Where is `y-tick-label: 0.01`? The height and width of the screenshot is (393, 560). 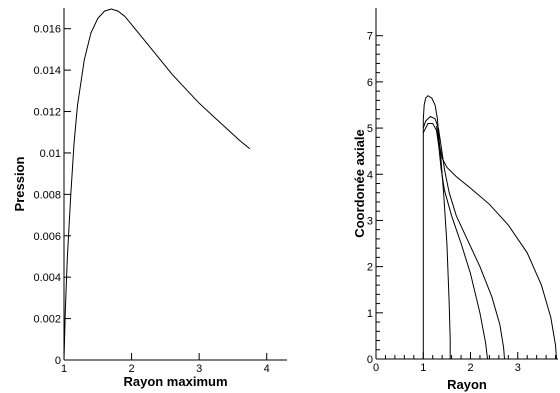 y-tick-label: 0.01 is located at coordinates (50, 154).